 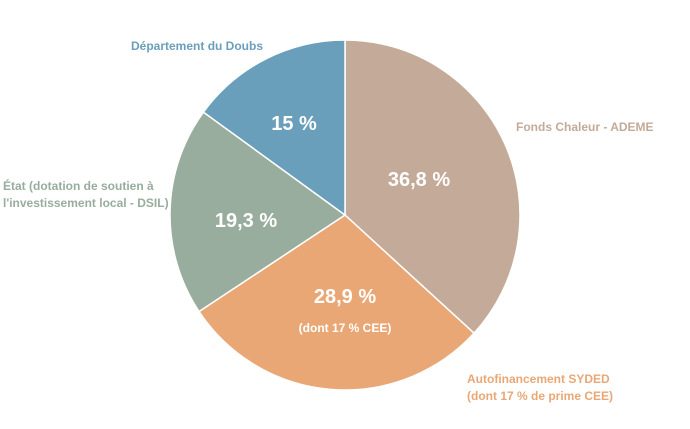 I want to click on slice-value-label: 28,9 %, so click(x=345, y=297).